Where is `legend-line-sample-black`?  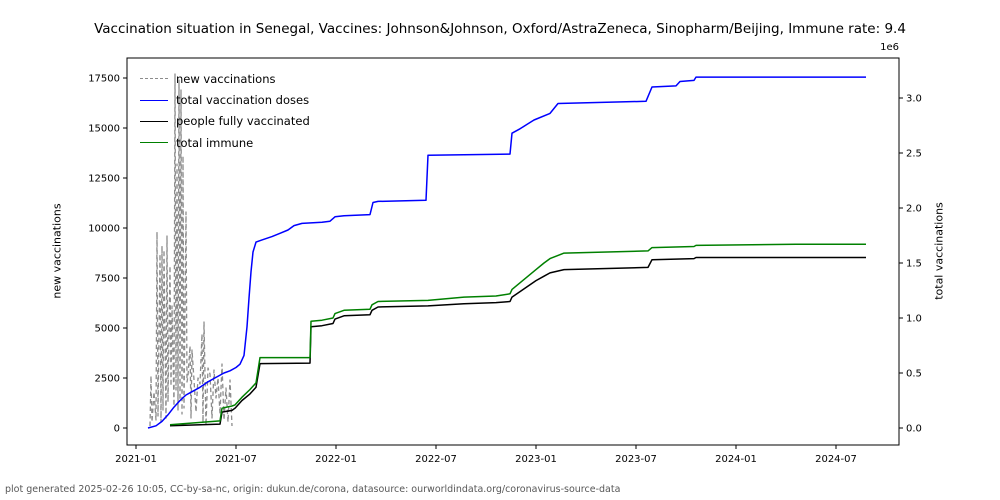 legend-line-sample-black is located at coordinates (154, 121).